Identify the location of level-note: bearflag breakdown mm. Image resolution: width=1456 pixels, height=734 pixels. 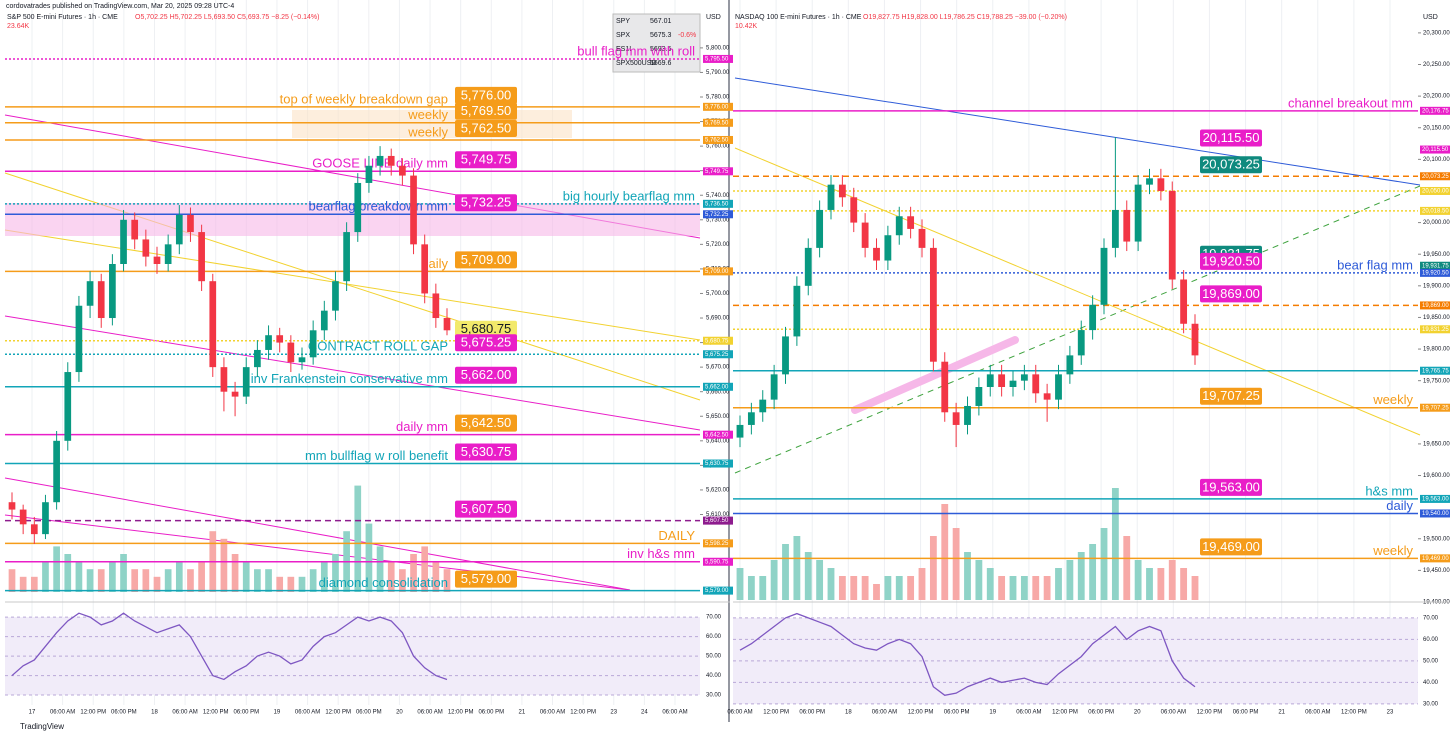
(378, 206).